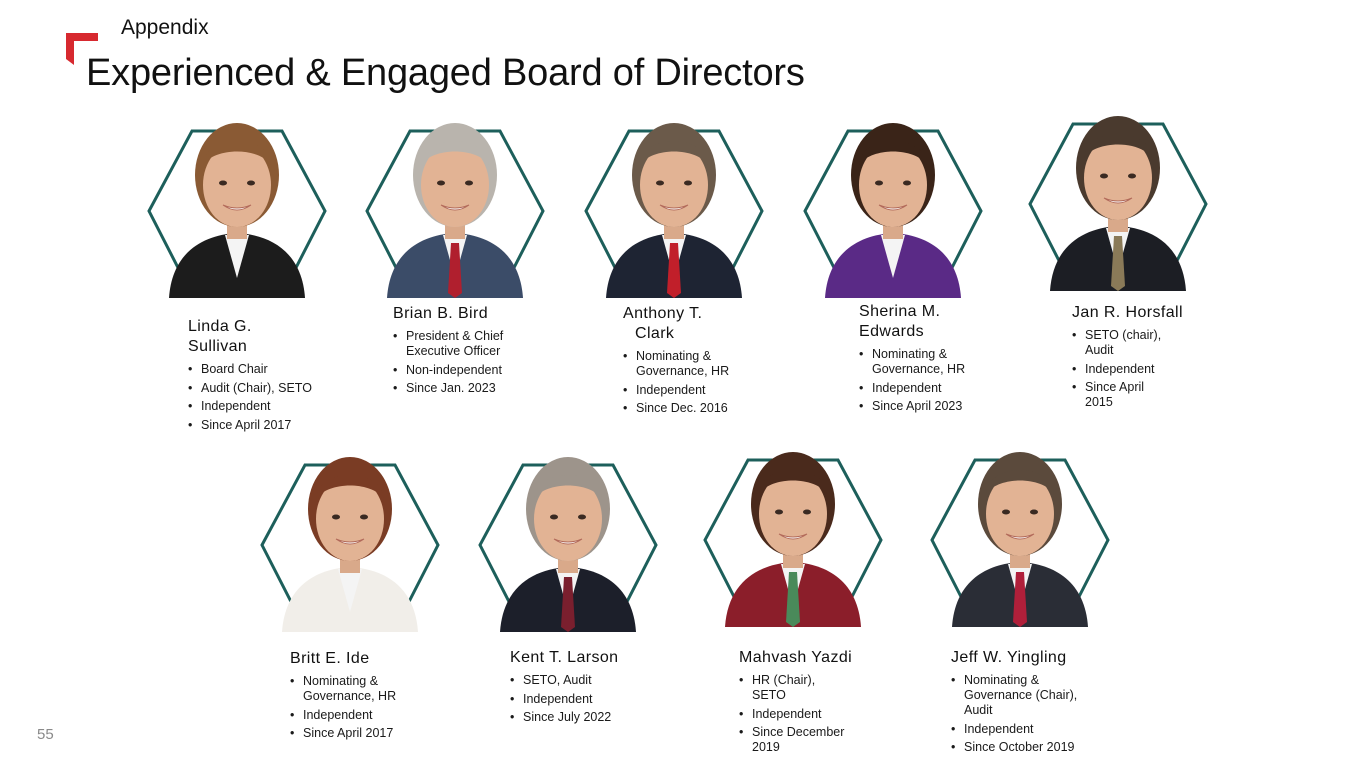 This screenshot has height=768, width=1365. What do you see at coordinates (460, 388) in the screenshot?
I see `role-item: Since Jan. 2023` at bounding box center [460, 388].